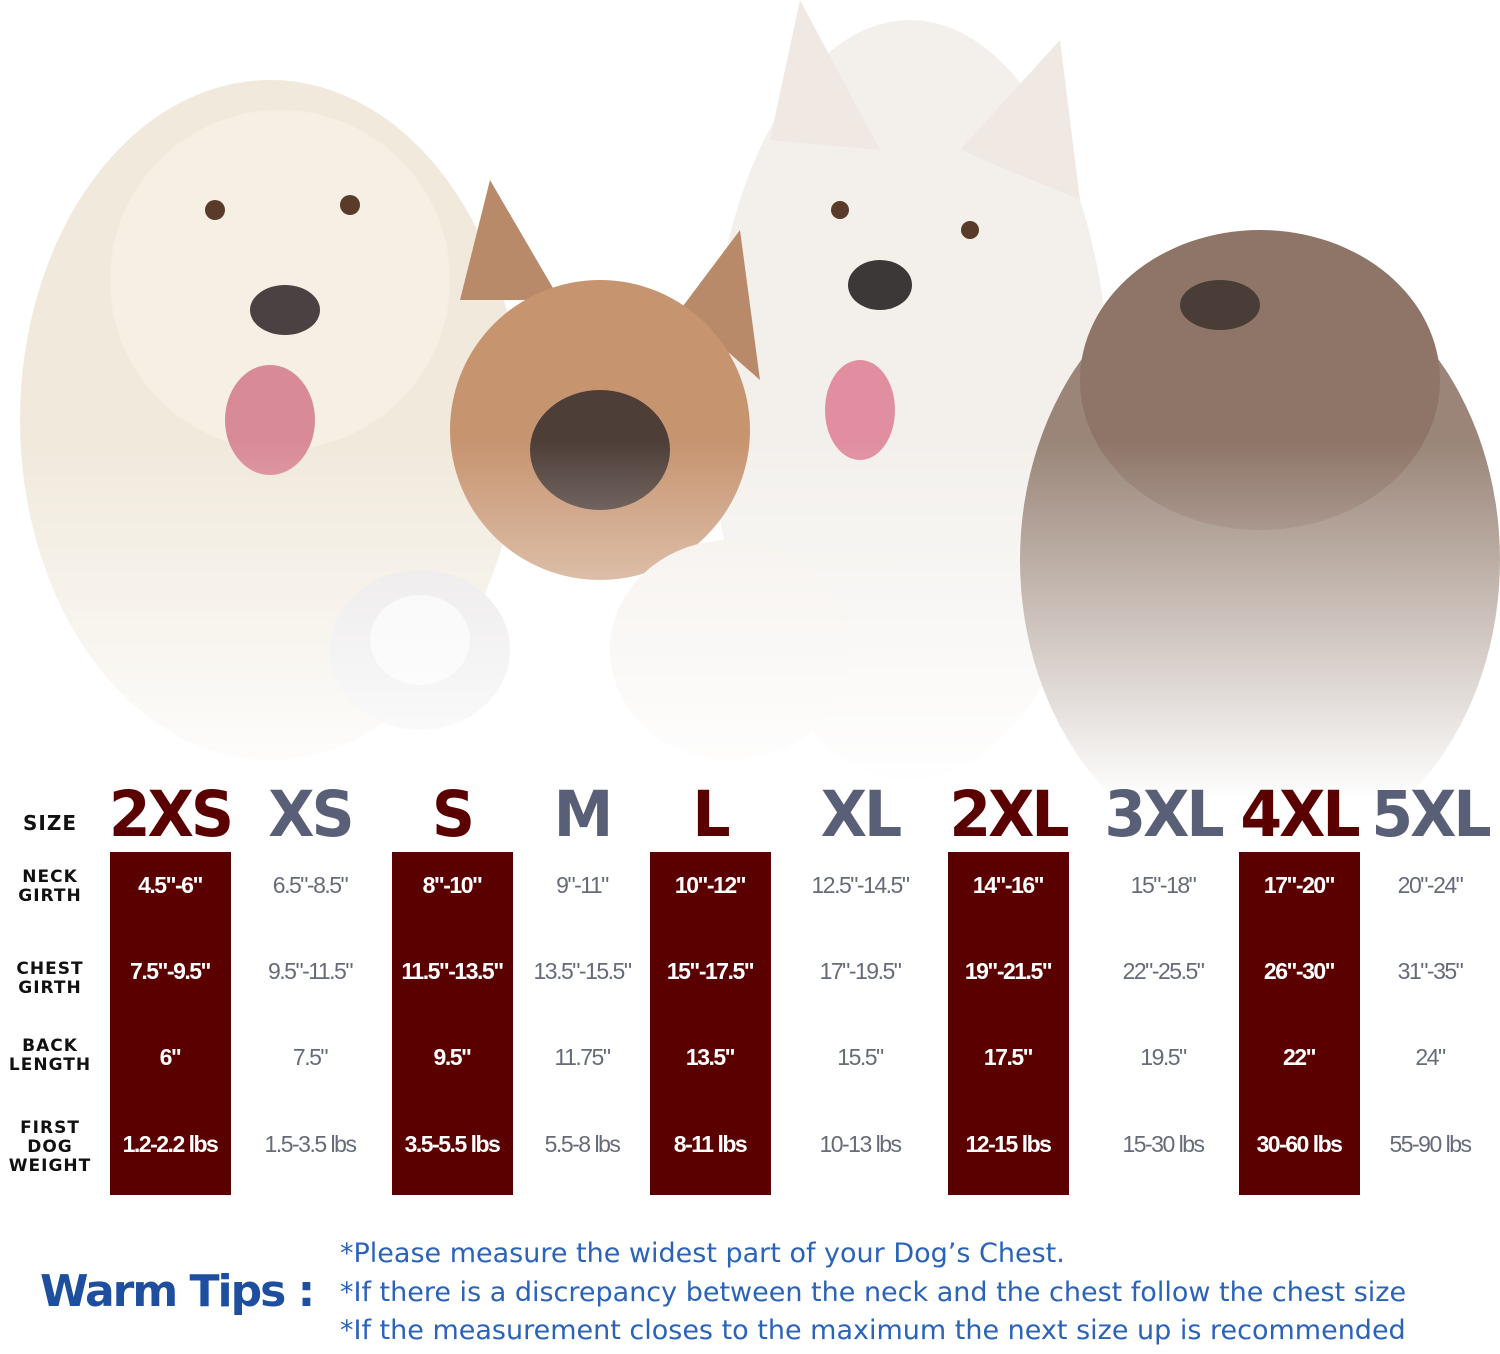  I want to click on size-heading: S, so click(453, 815).